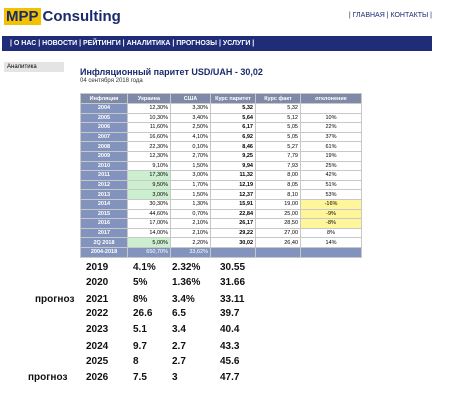 The height and width of the screenshot is (406, 470). Describe the element at coordinates (278, 233) in the screenshot. I see `table-cell: 27,00` at that location.